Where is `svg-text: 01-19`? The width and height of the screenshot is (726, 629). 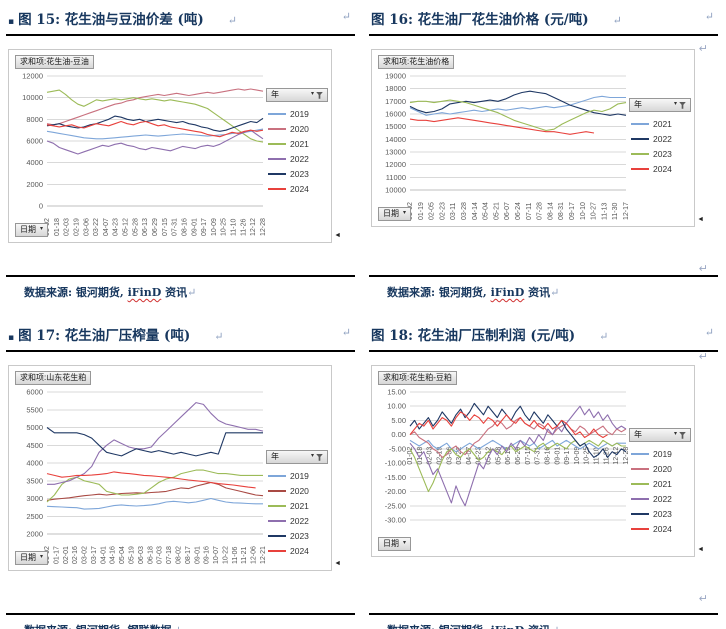
svg-text: 01-19 is located at coordinates (421, 211).